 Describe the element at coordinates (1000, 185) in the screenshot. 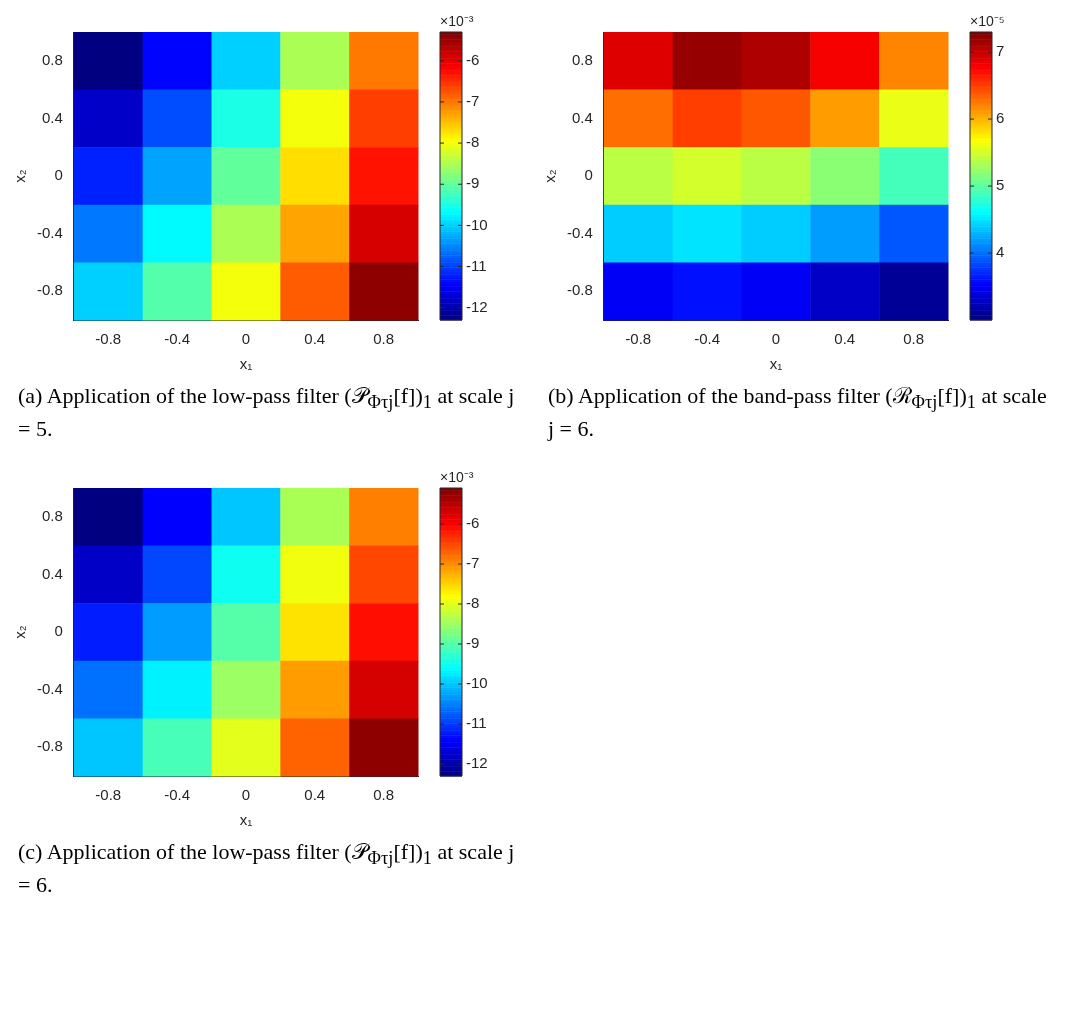

I see `color-bar-label: 5` at that location.